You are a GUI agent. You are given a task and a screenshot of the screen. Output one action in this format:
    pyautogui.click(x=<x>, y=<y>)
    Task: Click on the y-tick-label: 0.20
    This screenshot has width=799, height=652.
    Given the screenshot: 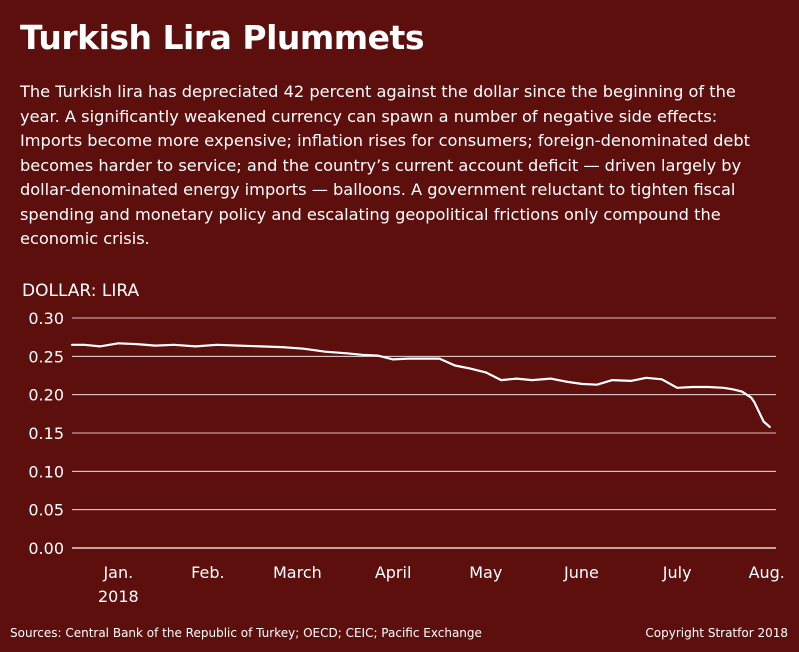 What is the action you would take?
    pyautogui.click(x=46, y=395)
    